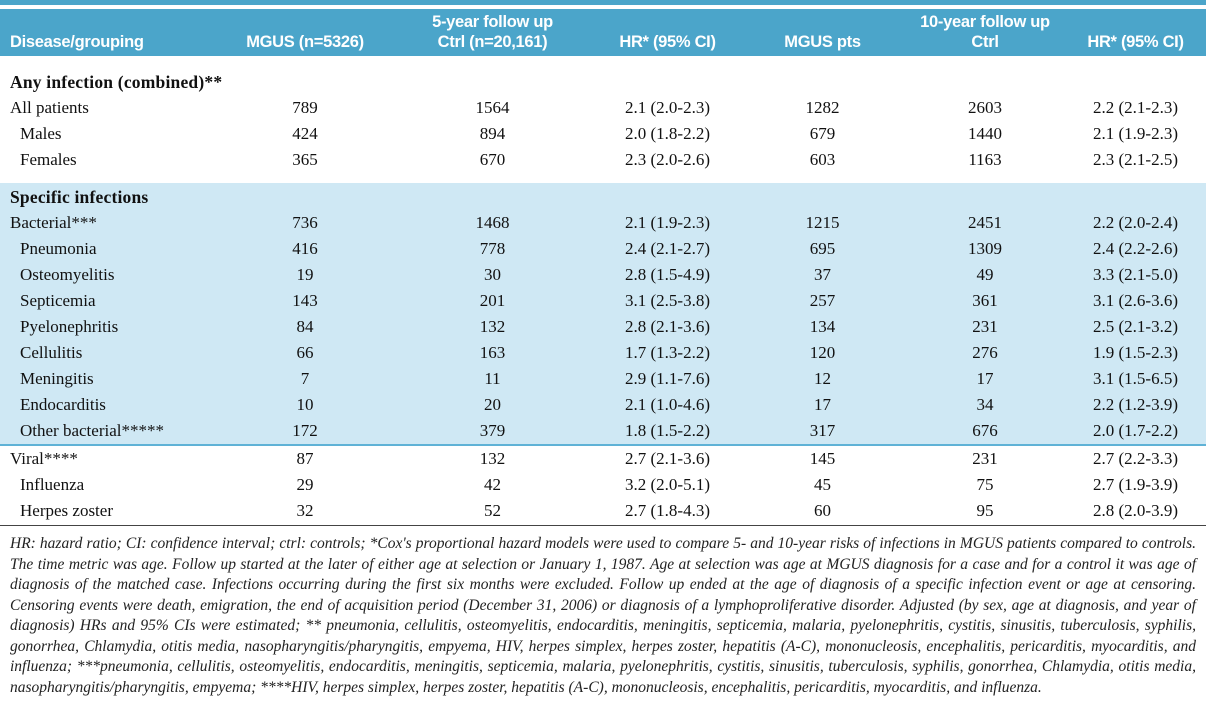 This screenshot has width=1206, height=718. Describe the element at coordinates (492, 510) in the screenshot. I see `cell-value: 52` at that location.